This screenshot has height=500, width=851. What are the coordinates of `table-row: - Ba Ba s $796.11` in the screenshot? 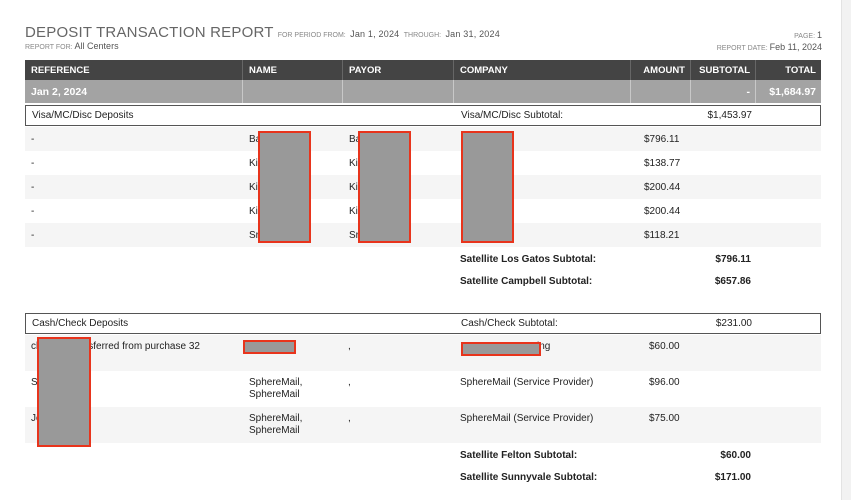 It's located at (423, 139).